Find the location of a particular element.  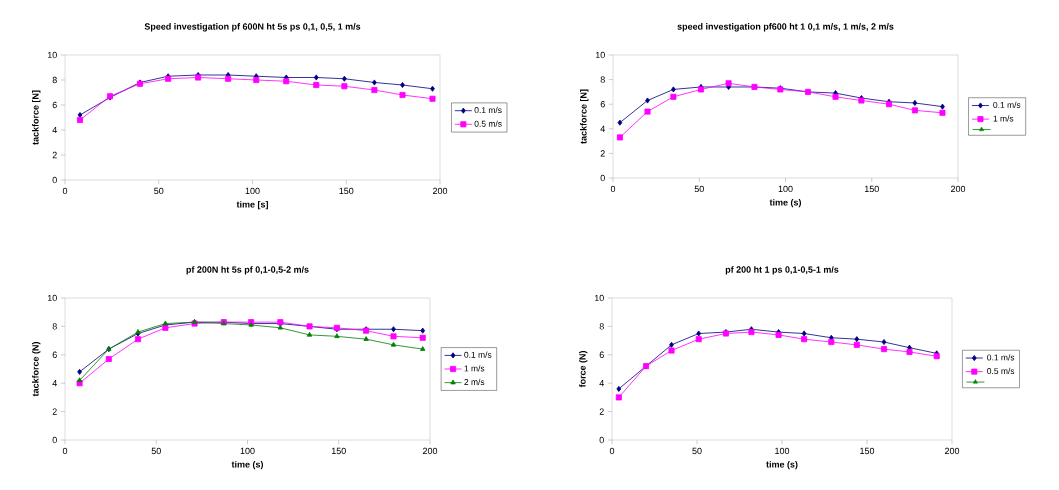

chart-title: speed investigation pf600 ht 1 0,1 m/s, 1 m/s, 2 m/s is located at coordinates (785, 27).